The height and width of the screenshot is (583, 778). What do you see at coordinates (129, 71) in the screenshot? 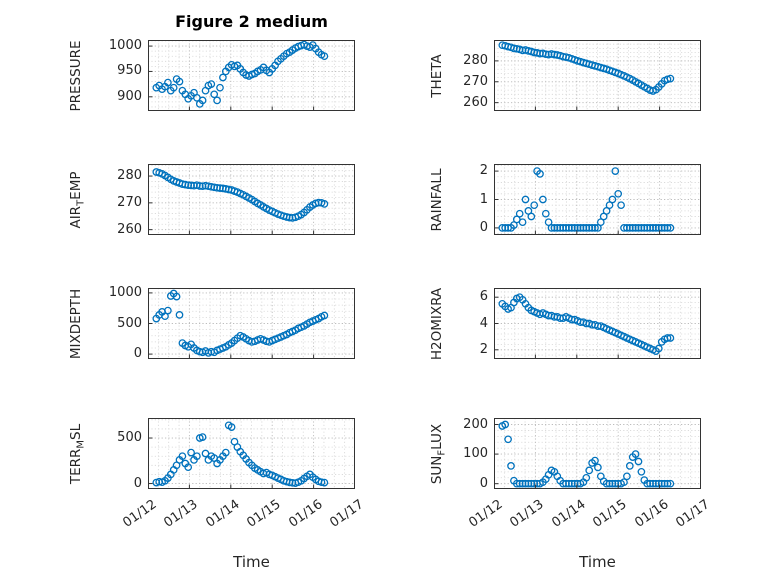
I see `ytick-label: 950` at bounding box center [129, 71].